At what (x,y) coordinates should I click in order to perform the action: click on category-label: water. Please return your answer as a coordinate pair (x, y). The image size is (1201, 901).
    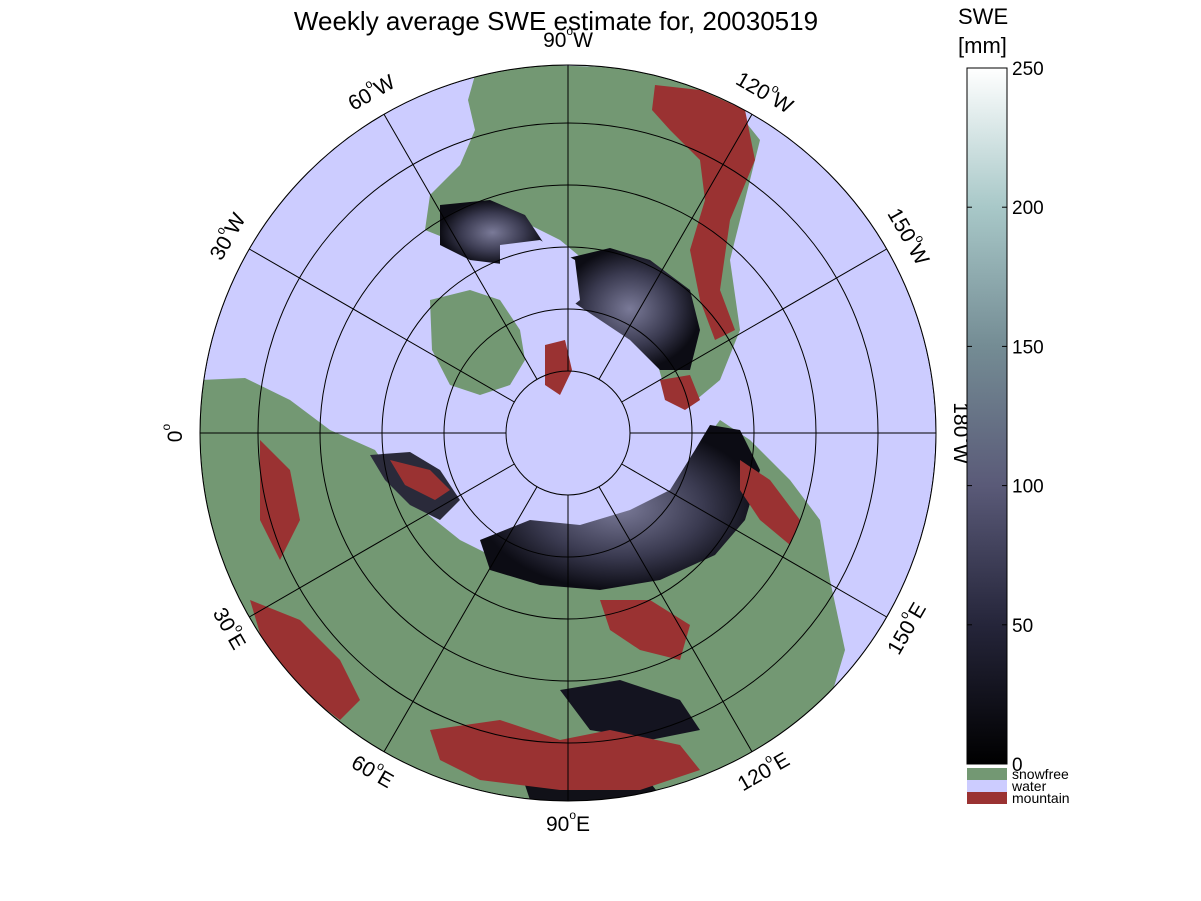
    Looking at the image, I should click on (1029, 786).